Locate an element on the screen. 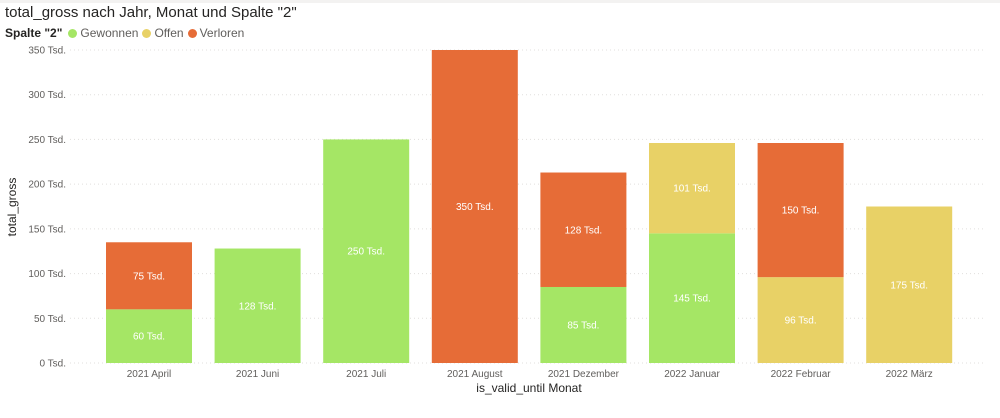  x-tick-label: 2021 August is located at coordinates (475, 374).